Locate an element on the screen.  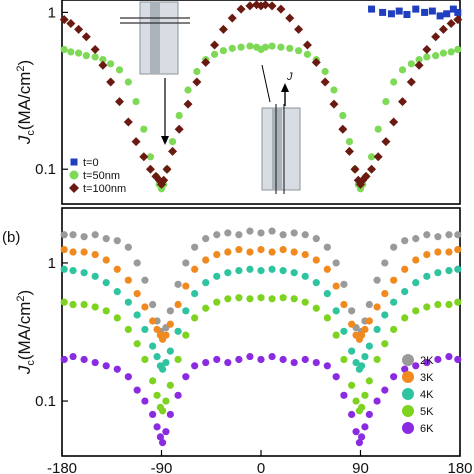
legend-label: 5K is located at coordinates (427, 412).